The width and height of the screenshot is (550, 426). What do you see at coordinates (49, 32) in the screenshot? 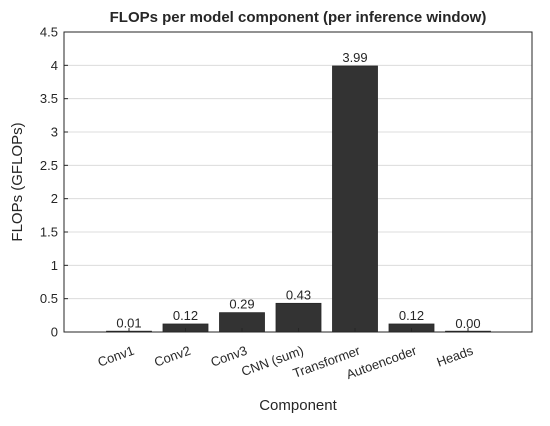
I see `y-tick-label: 4.5` at bounding box center [49, 32].